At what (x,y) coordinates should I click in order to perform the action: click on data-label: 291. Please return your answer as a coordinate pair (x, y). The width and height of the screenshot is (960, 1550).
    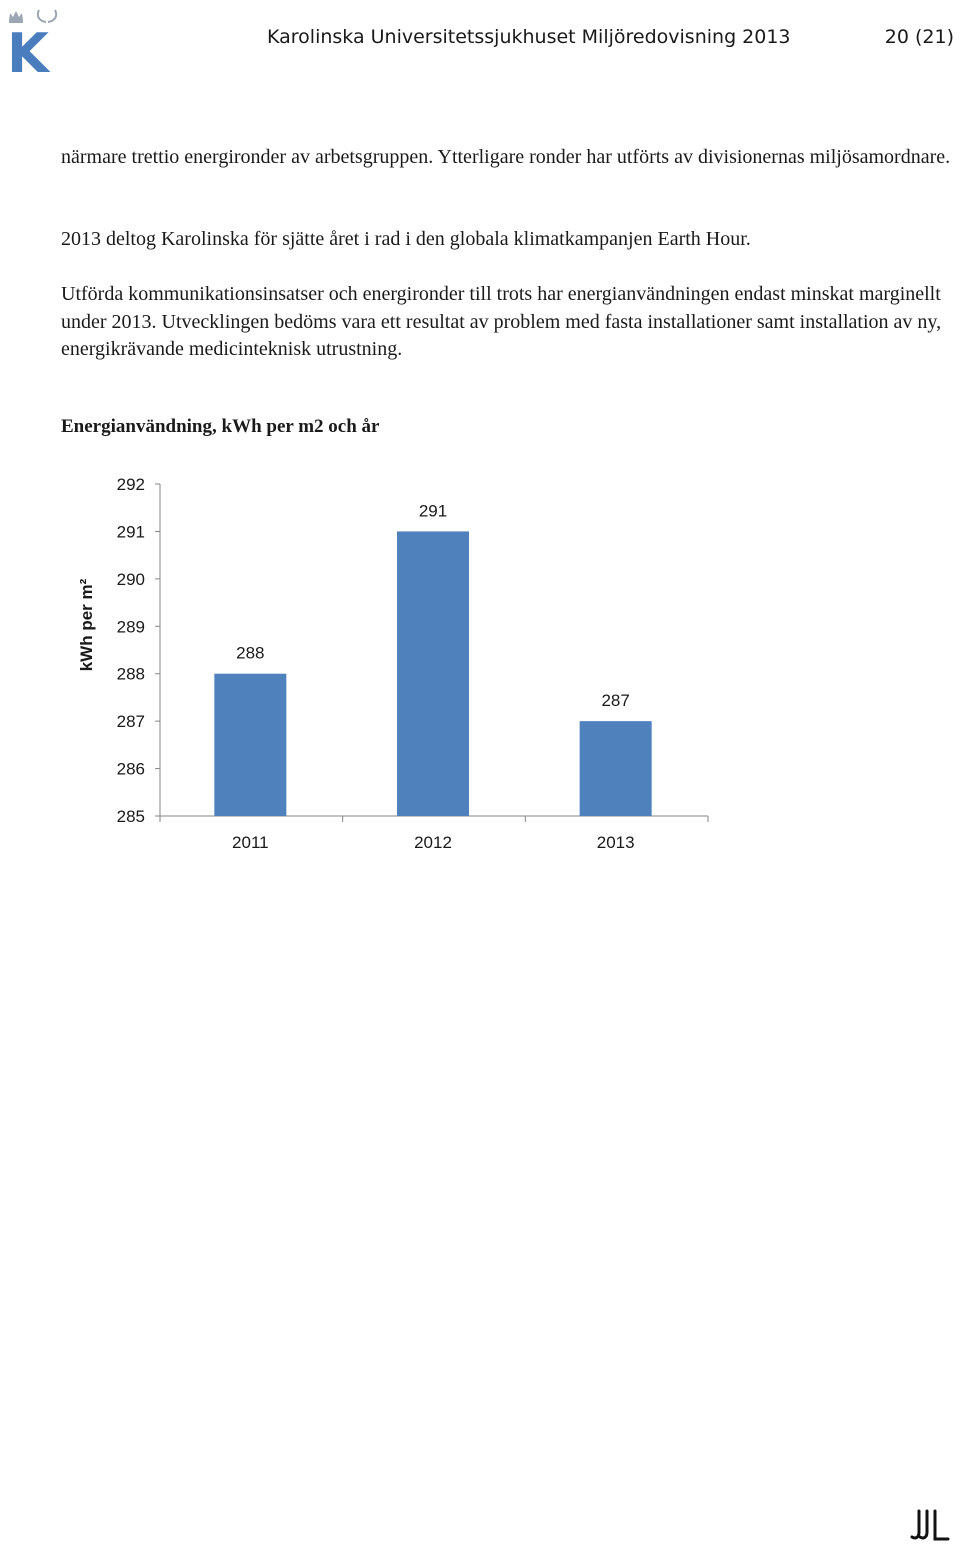
    Looking at the image, I should click on (433, 510).